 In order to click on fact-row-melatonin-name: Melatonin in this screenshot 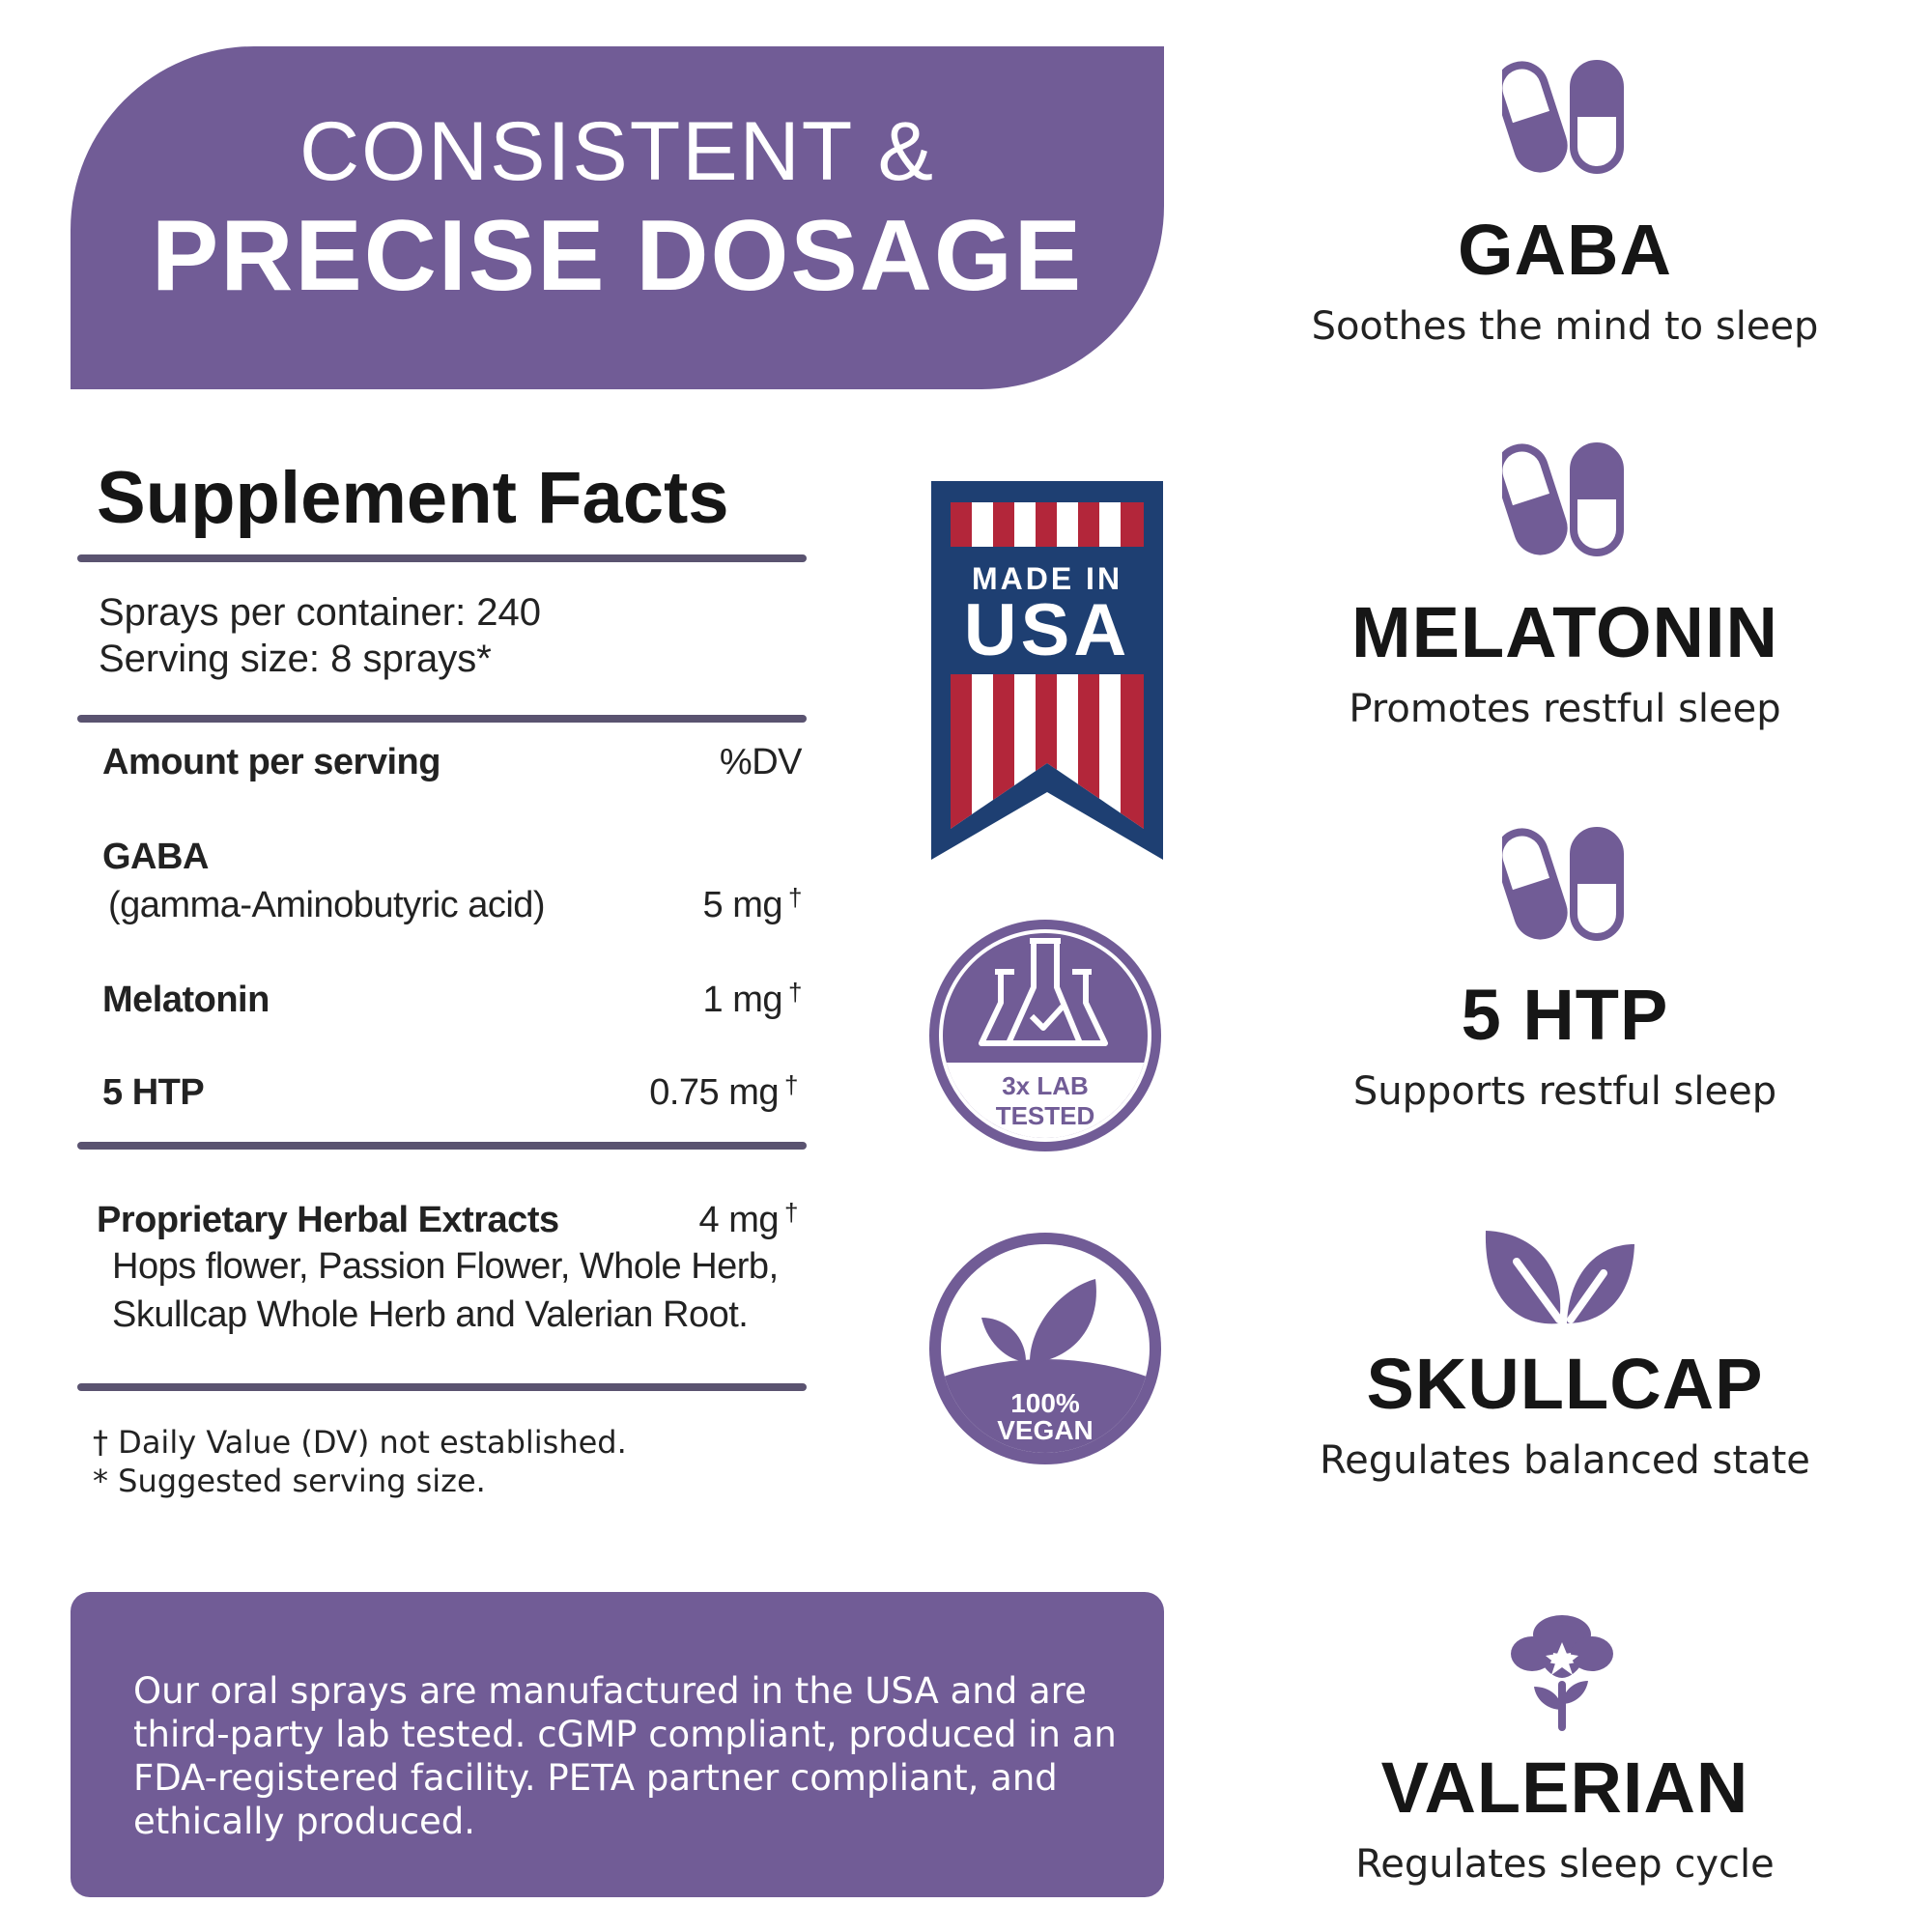, I will do `click(186, 1000)`.